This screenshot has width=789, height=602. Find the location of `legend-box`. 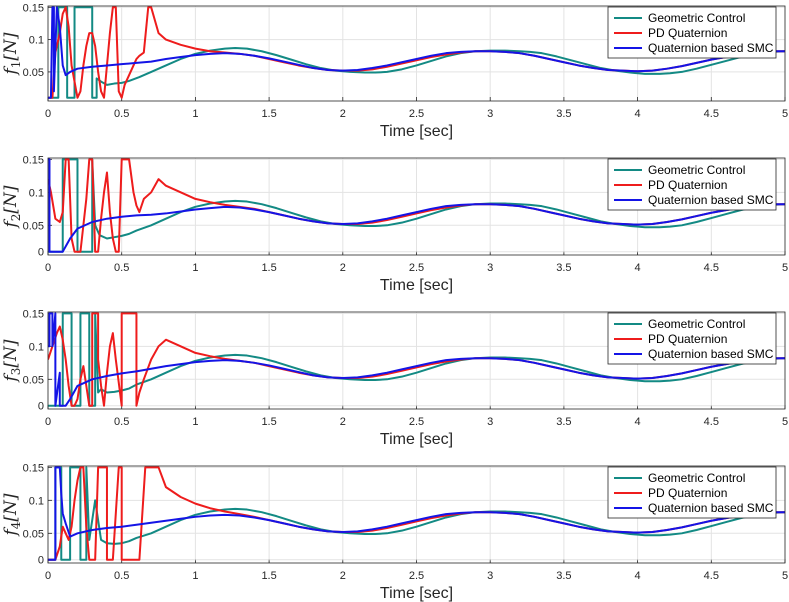

legend-box is located at coordinates (692, 32).